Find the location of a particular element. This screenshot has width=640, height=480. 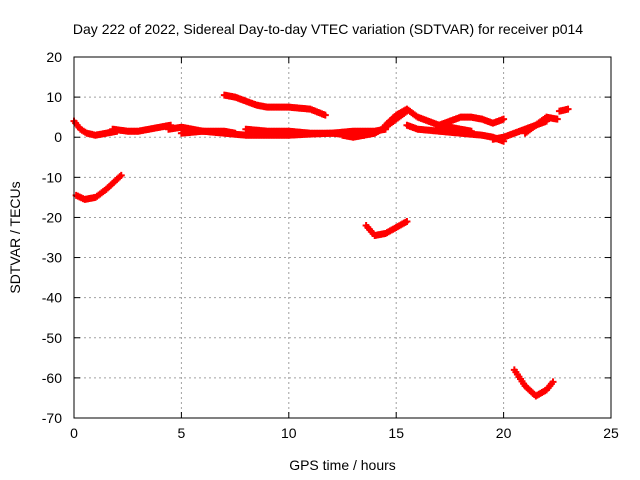

x-tick-label: 25 is located at coordinates (611, 433).